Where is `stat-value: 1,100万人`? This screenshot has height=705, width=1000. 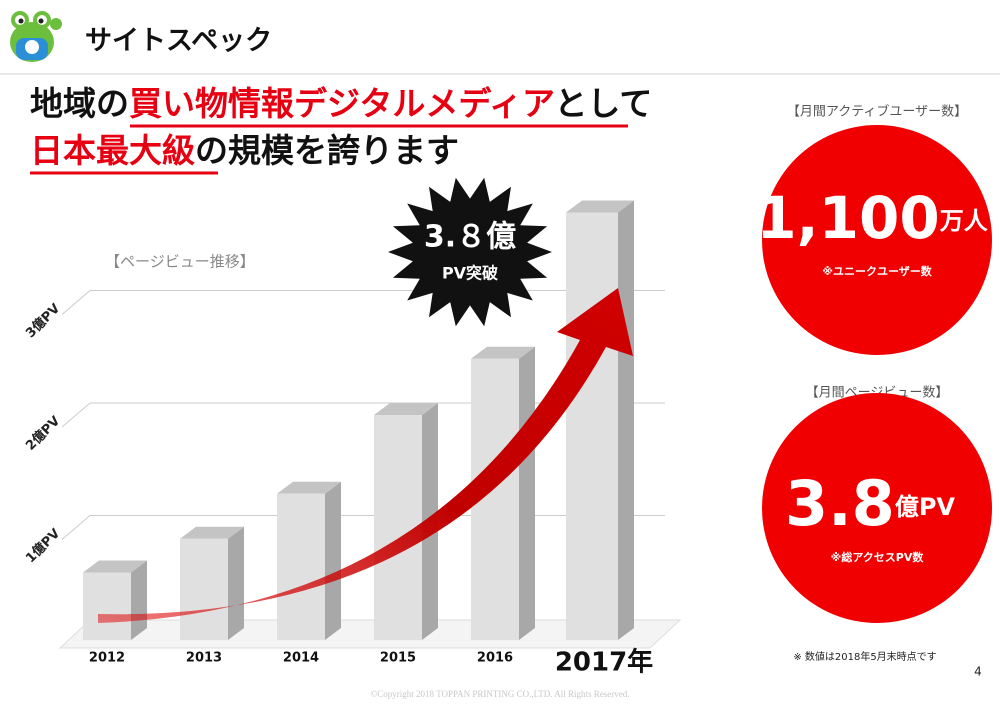 stat-value: 1,100万人 is located at coordinates (871, 218).